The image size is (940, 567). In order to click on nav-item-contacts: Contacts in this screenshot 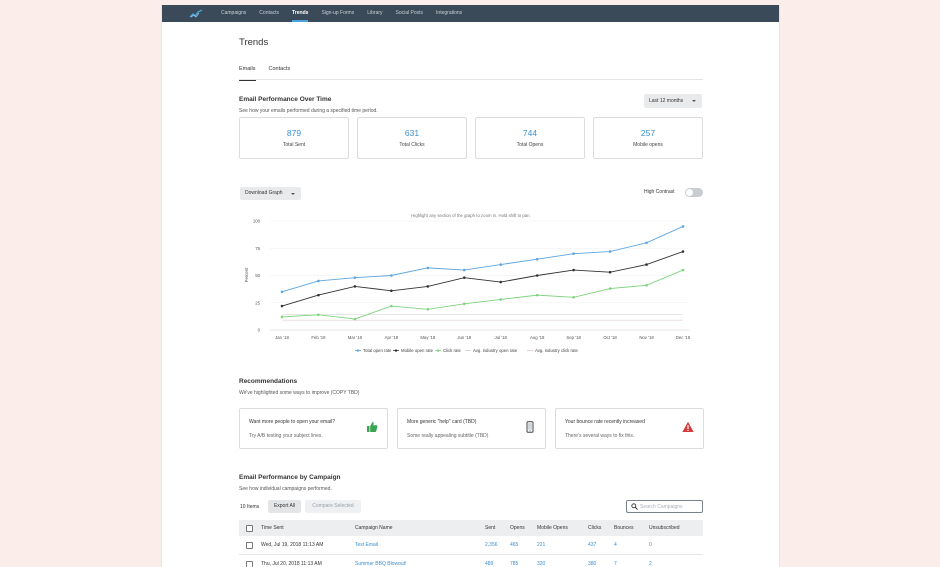, I will do `click(269, 13)`.